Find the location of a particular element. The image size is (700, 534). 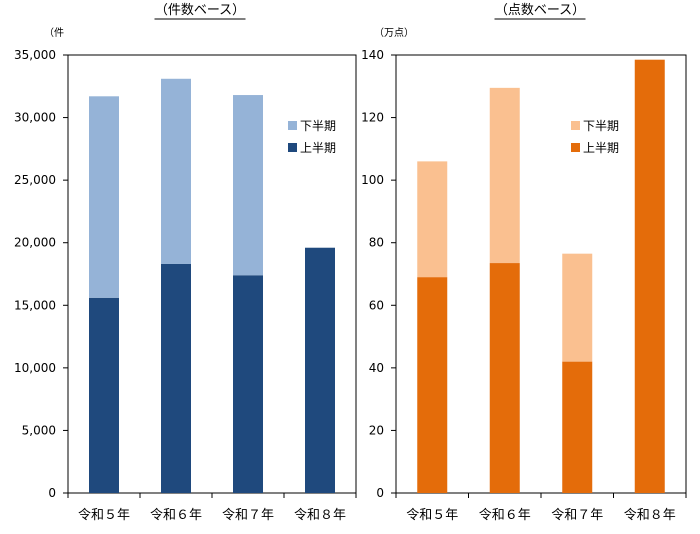

y-tick-label: 35,000 is located at coordinates (35, 55).